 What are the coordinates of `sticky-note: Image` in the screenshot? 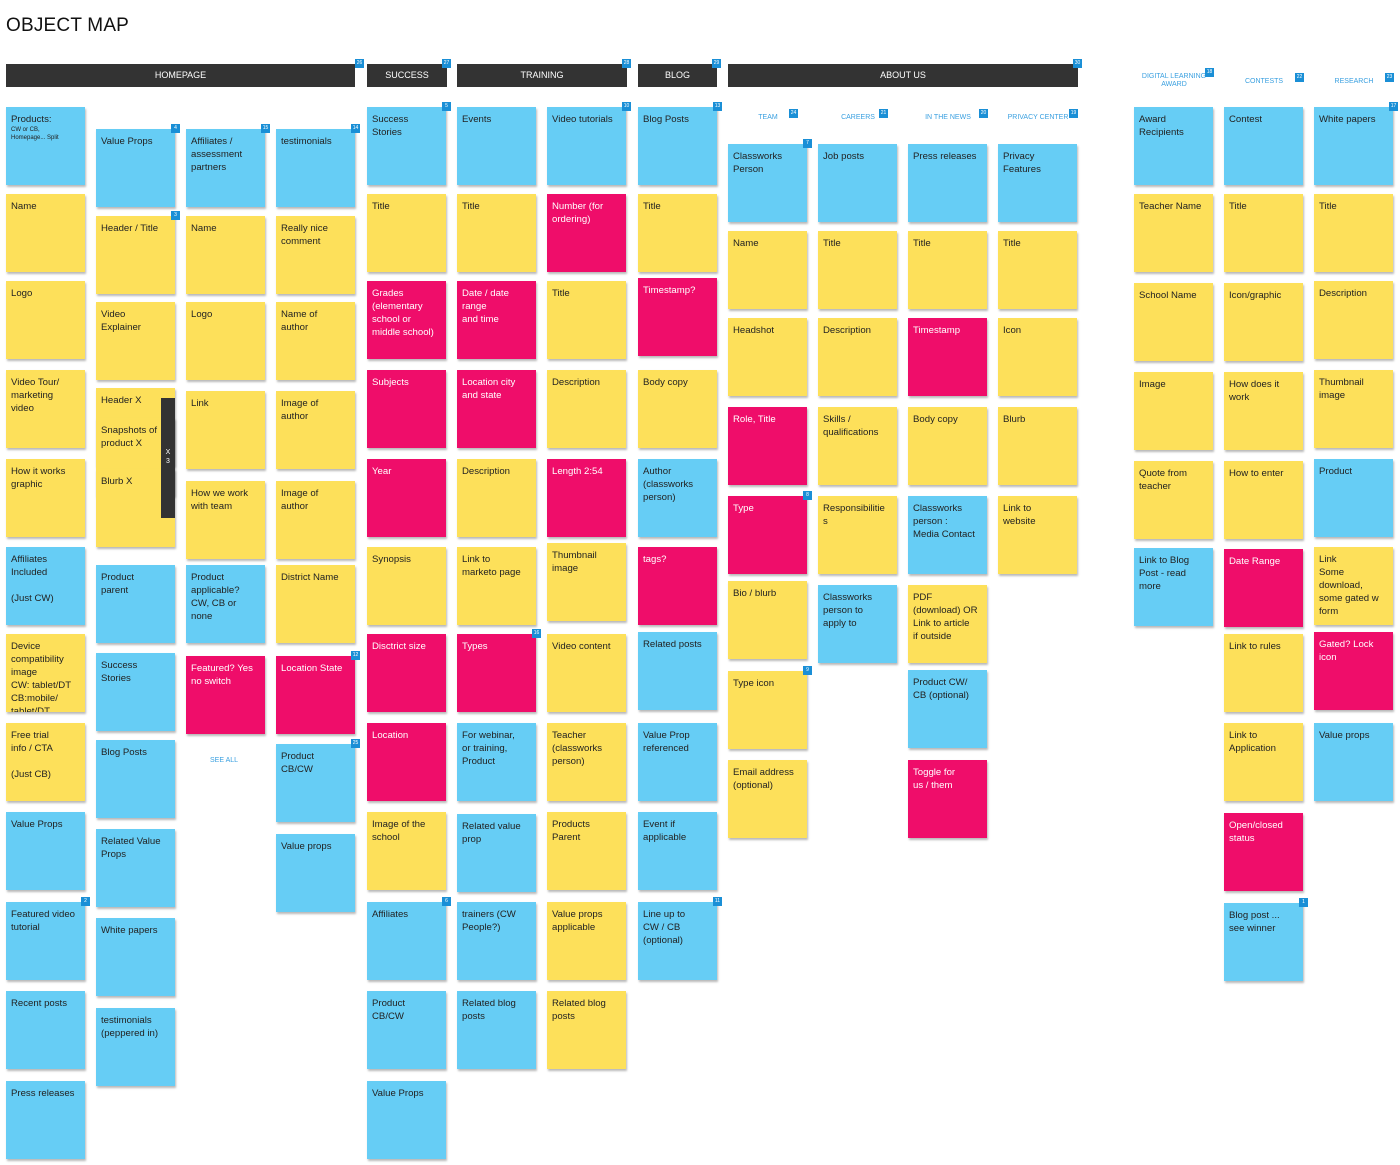 It's located at (1173, 411).